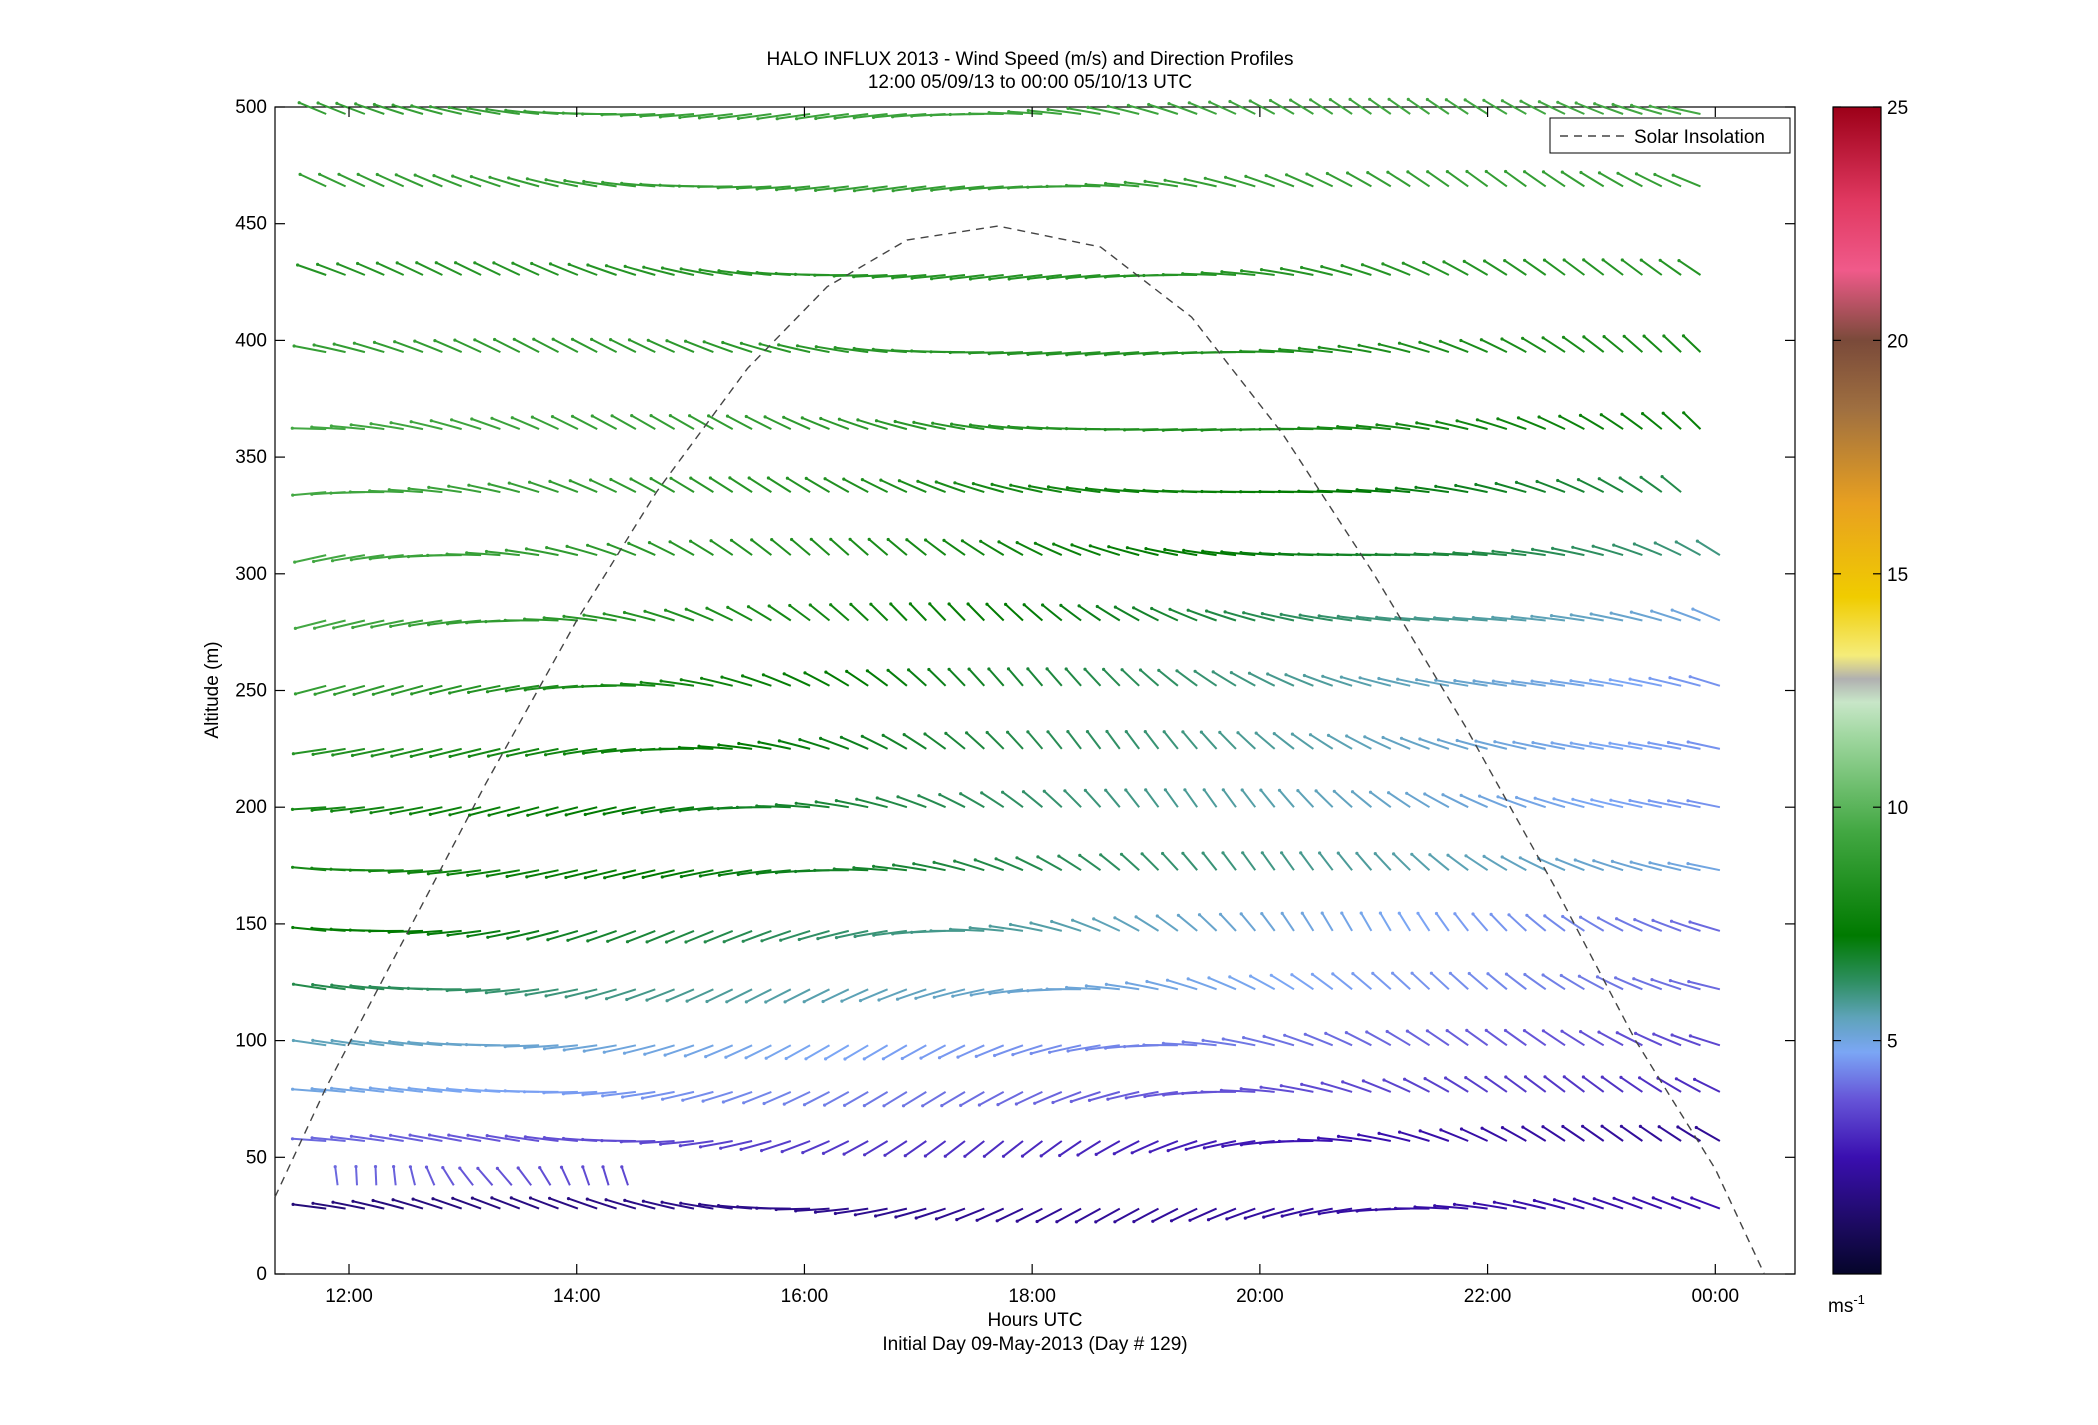 The height and width of the screenshot is (1425, 2098). I want to click on y-tick-label: 100, so click(251, 1041).